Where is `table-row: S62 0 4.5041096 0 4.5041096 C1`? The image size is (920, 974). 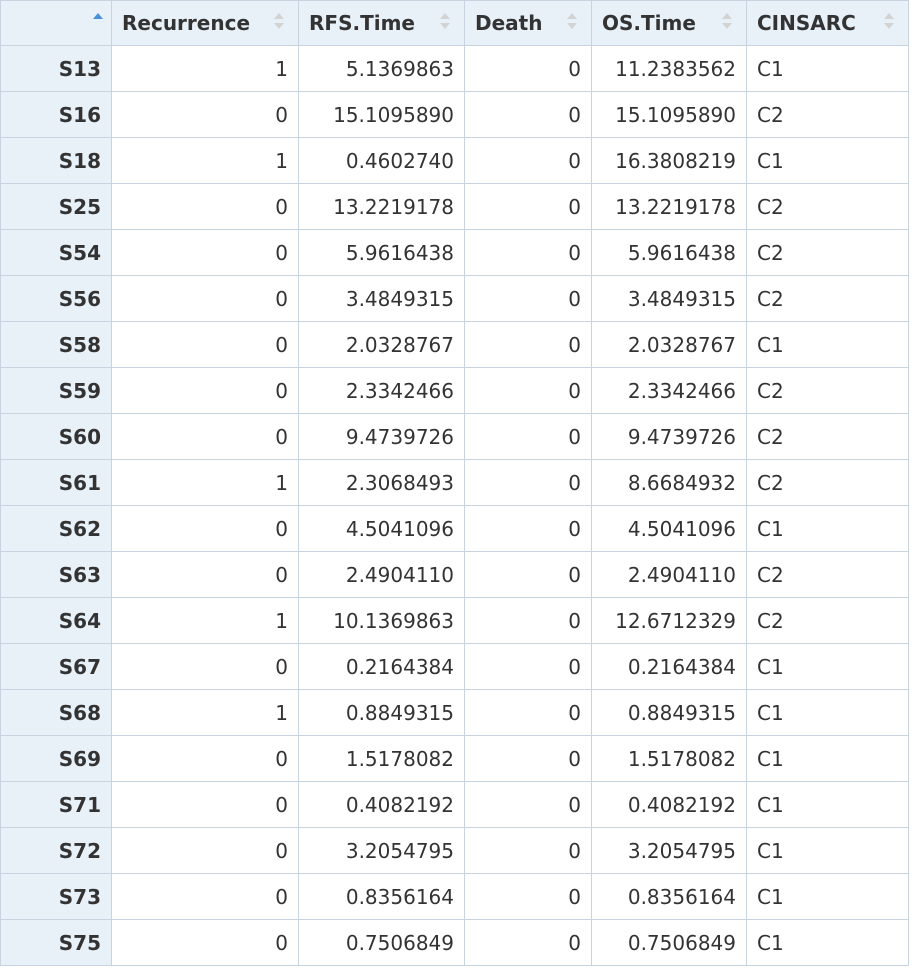
table-row: S62 0 4.5041096 0 4.5041096 C1 is located at coordinates (454, 528).